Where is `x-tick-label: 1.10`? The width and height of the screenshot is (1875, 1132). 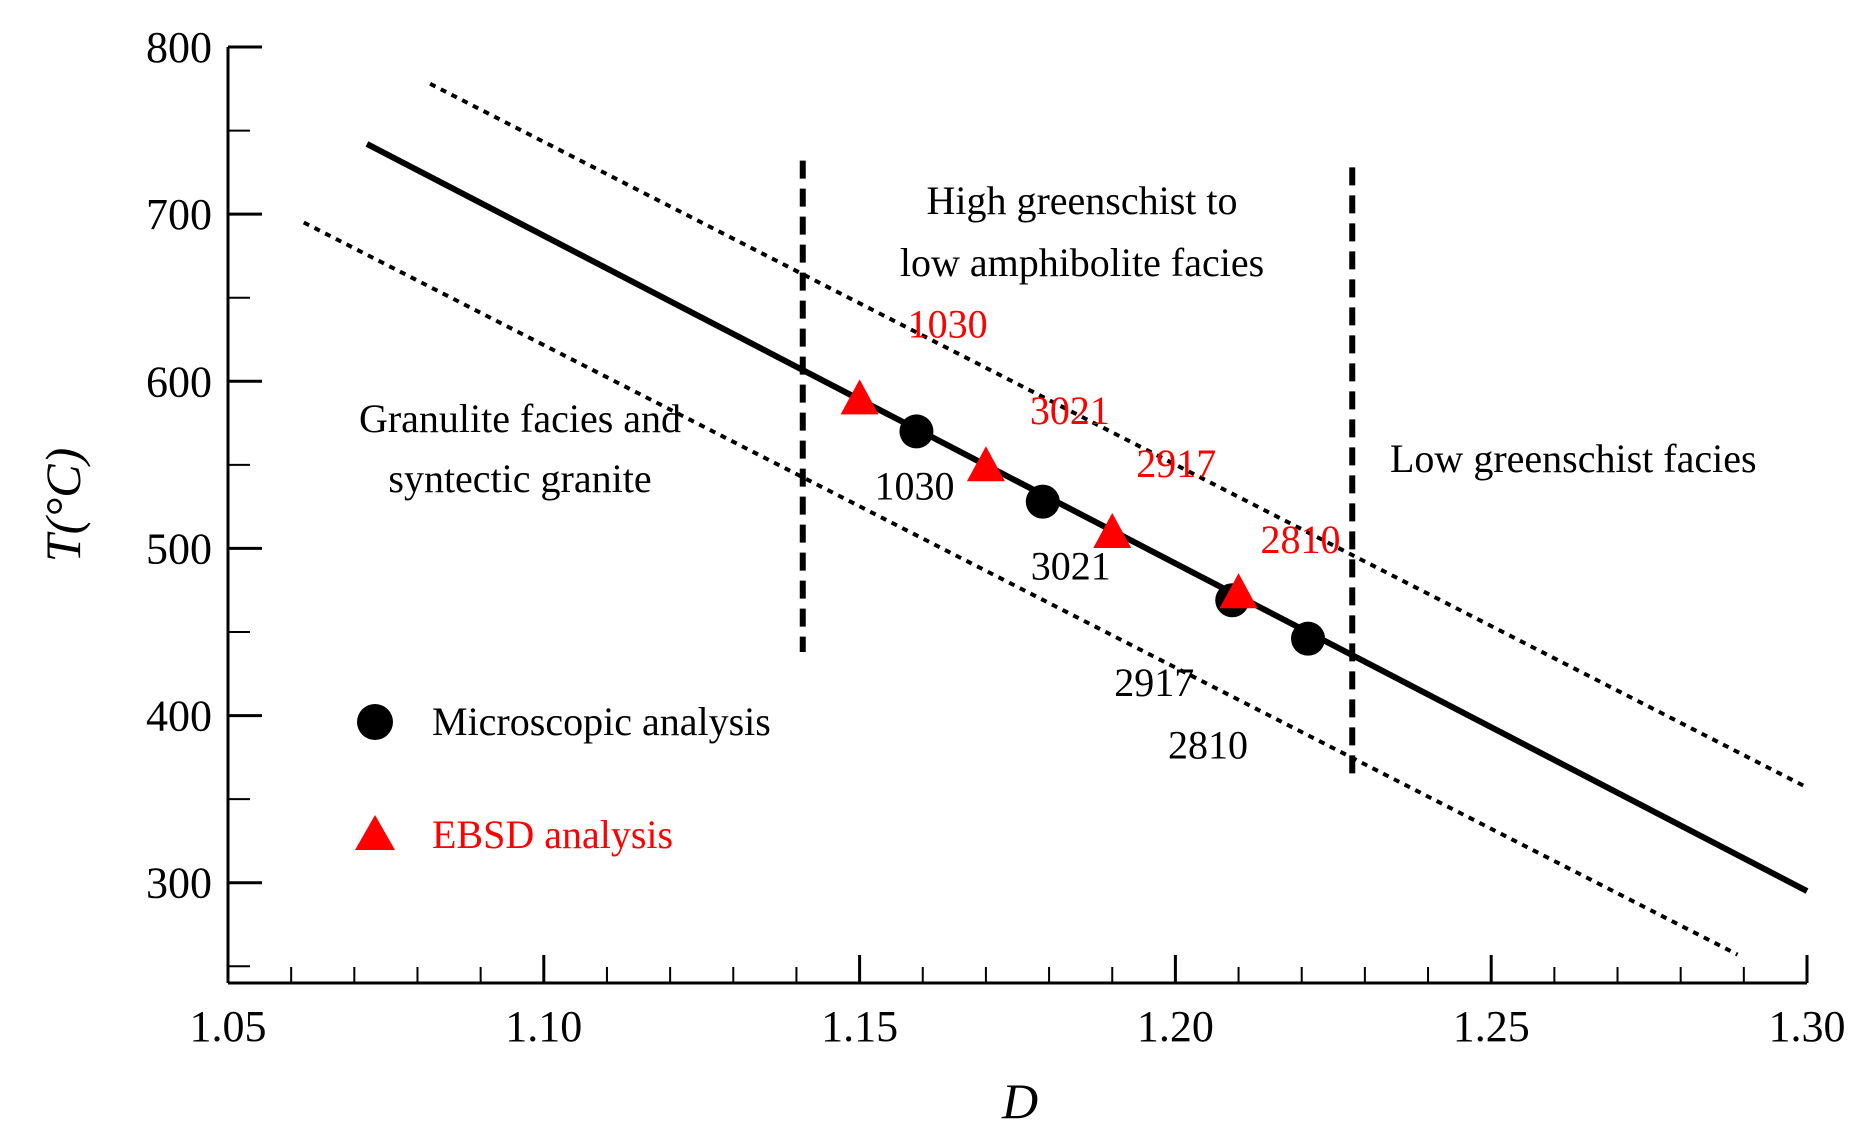 x-tick-label: 1.10 is located at coordinates (543, 1026).